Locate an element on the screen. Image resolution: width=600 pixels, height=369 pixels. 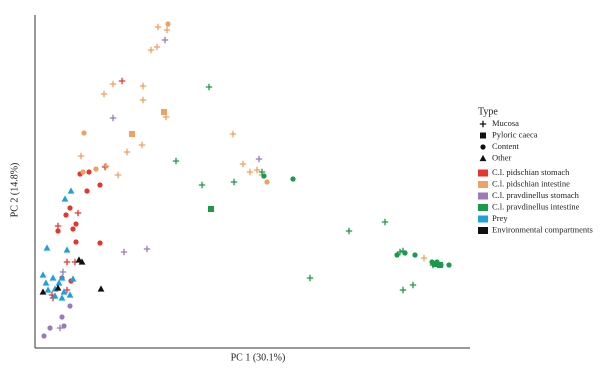
legend-label: C.l. pravdinellus stomach is located at coordinates (536, 195).